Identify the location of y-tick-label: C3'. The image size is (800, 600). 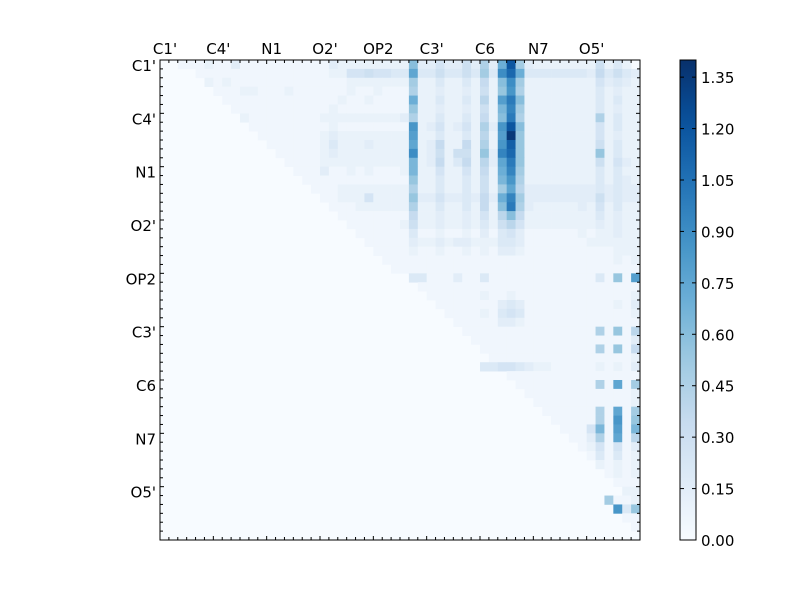
(144, 333).